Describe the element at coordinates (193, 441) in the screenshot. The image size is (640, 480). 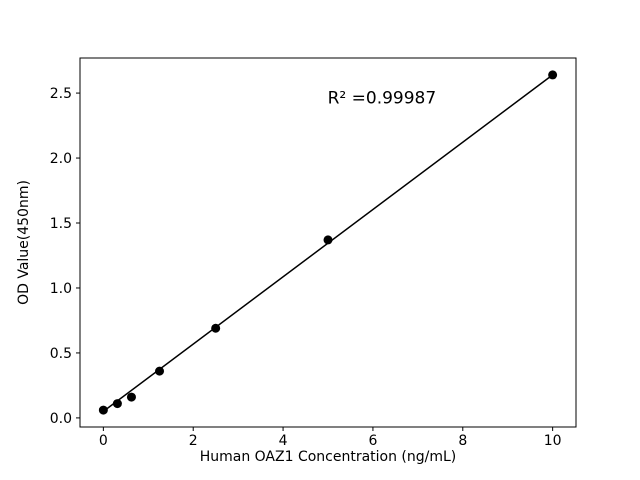
I see `x-tick-label: 2` at that location.